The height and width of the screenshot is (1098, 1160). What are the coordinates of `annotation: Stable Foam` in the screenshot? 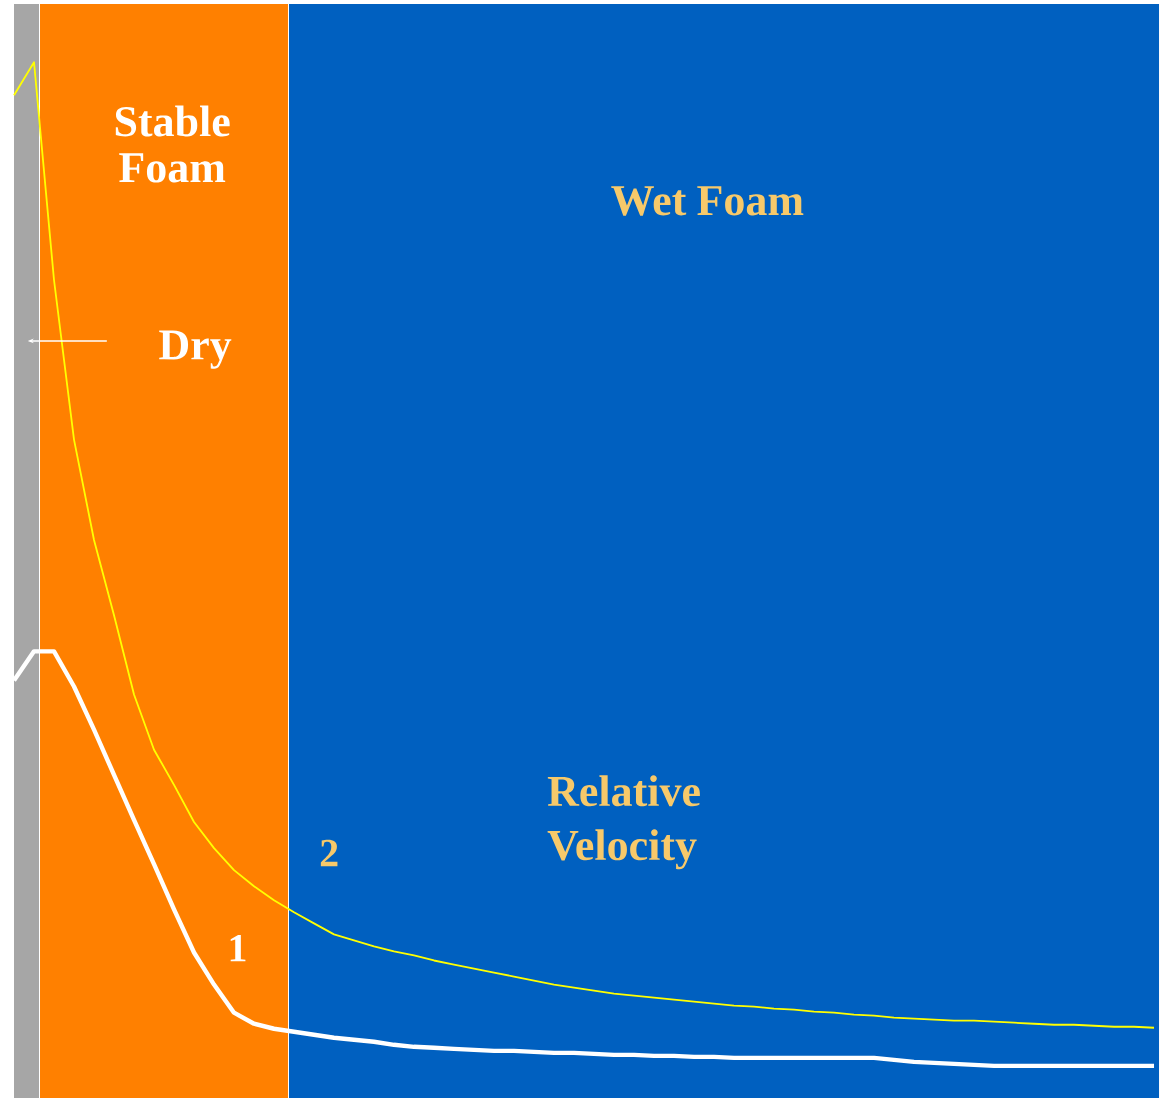 It's located at (172, 144).